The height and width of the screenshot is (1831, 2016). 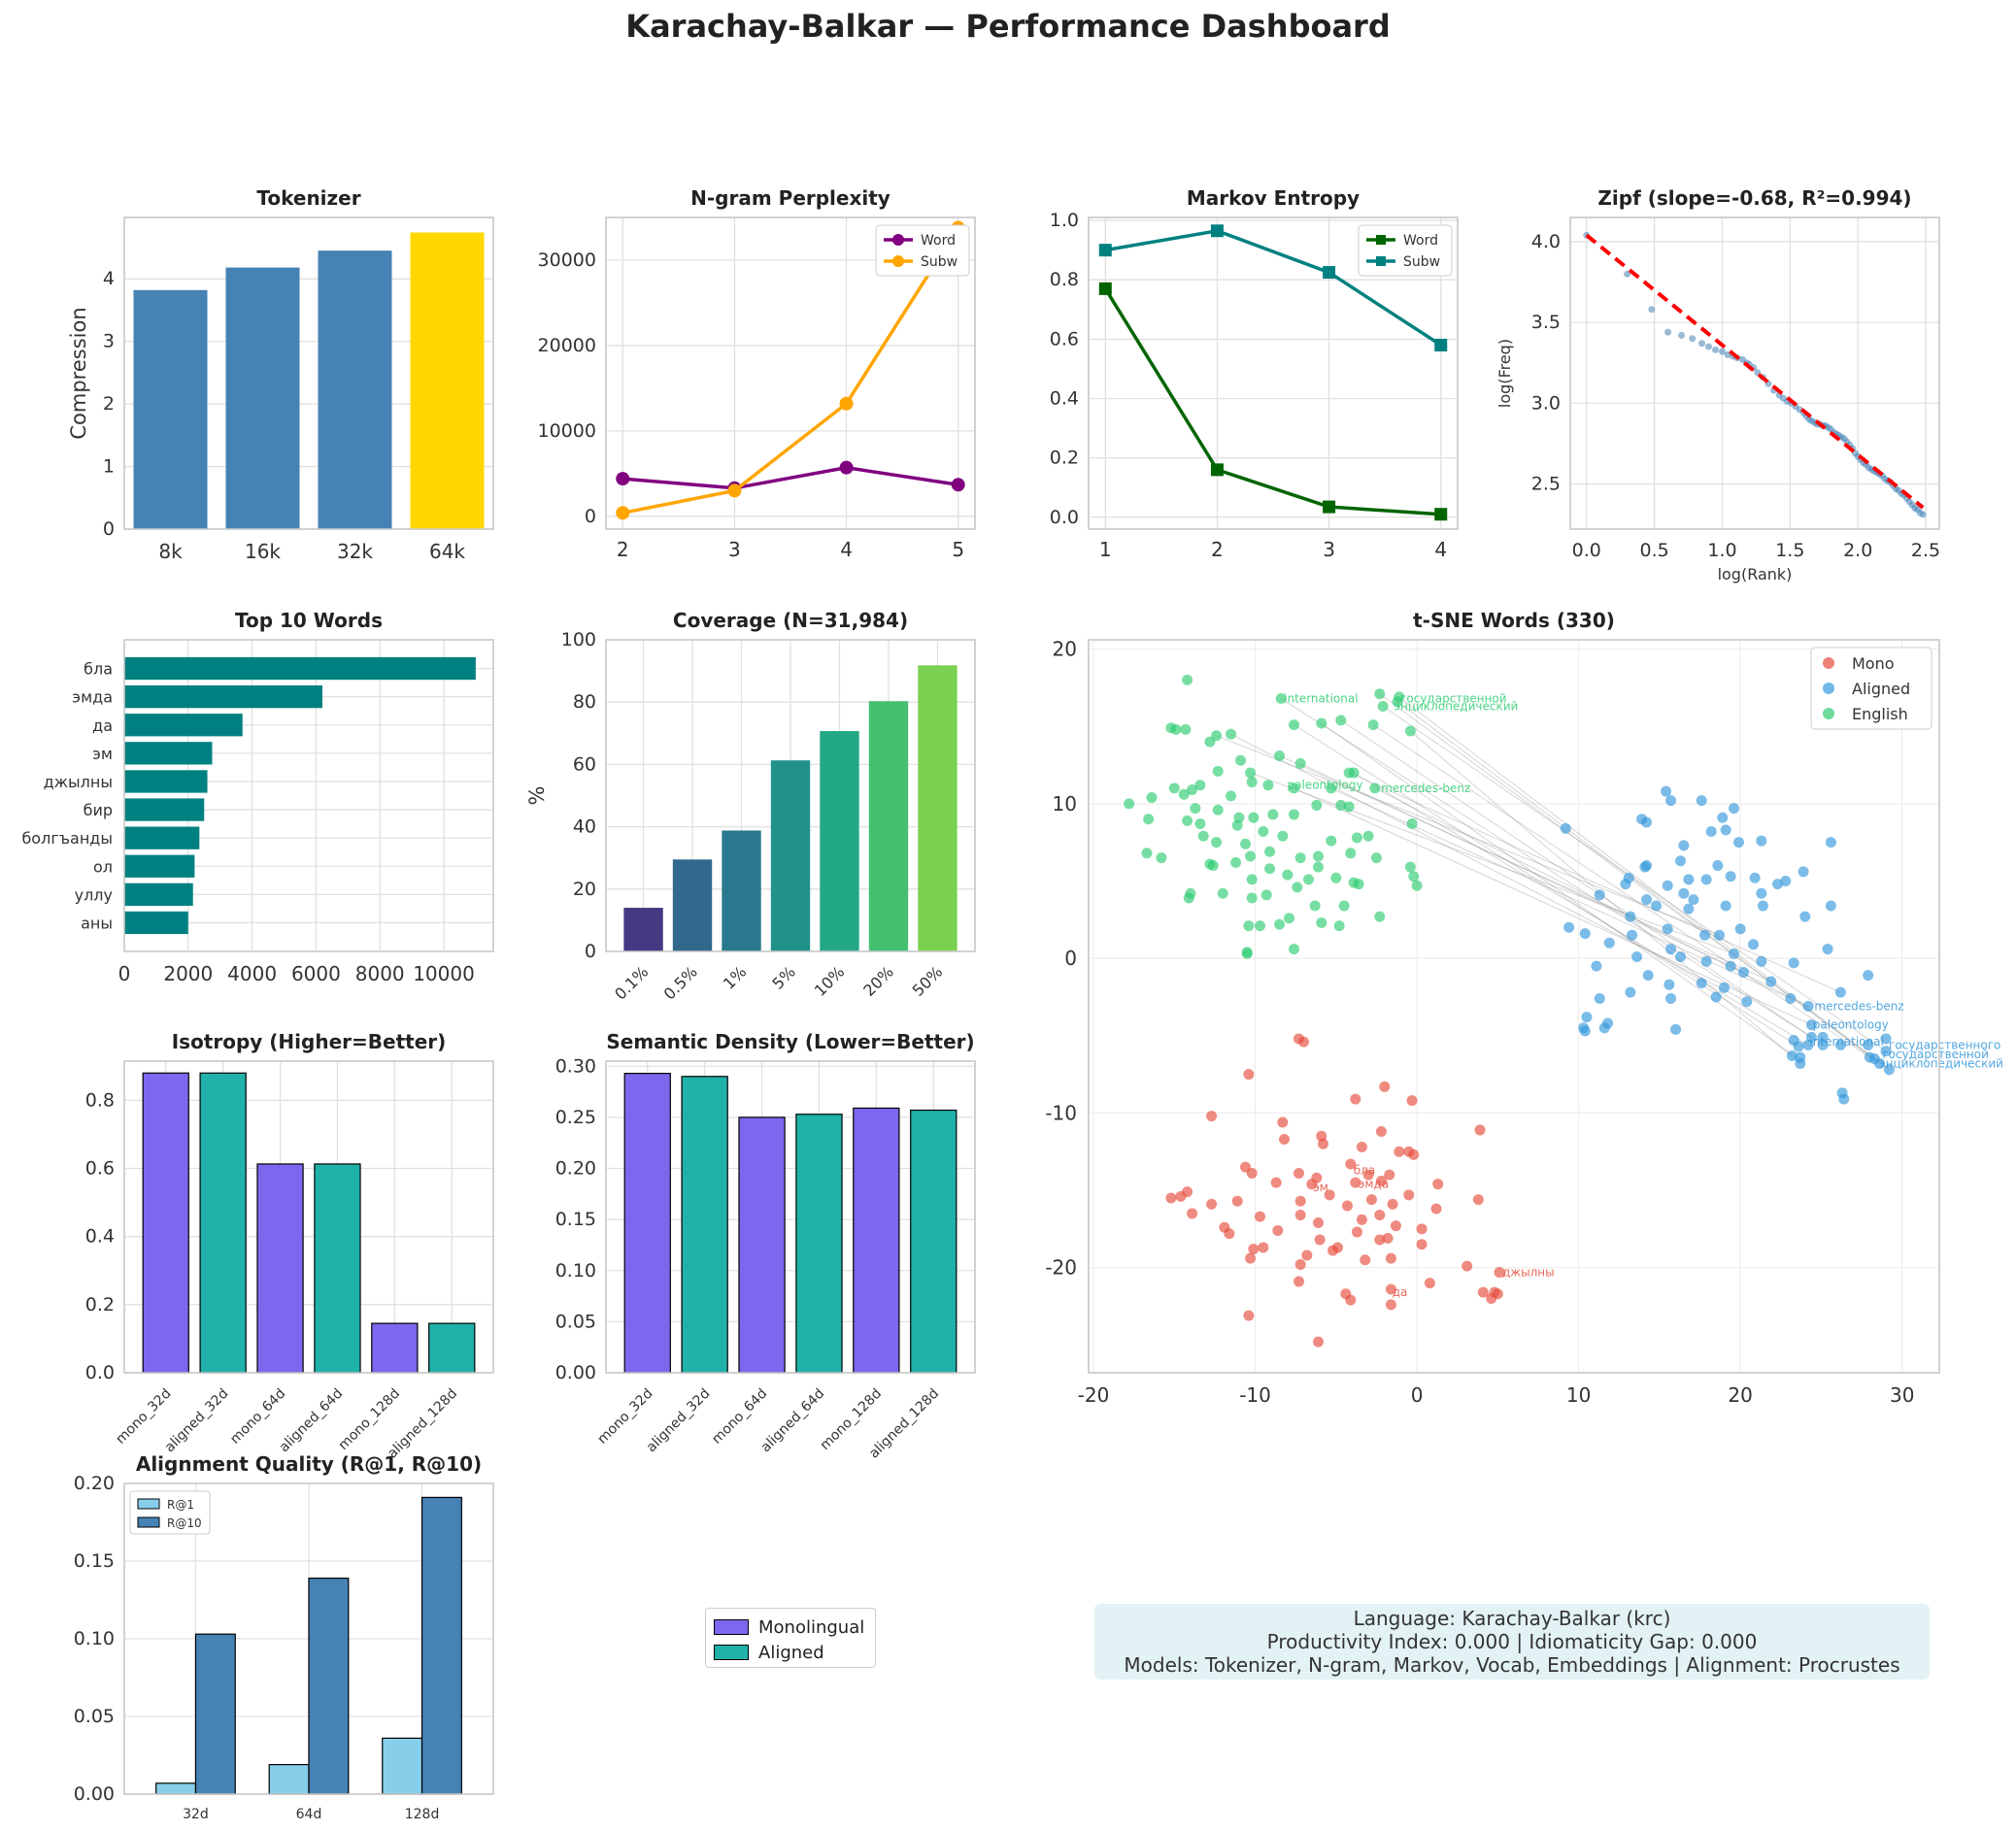 What do you see at coordinates (1546, 483) in the screenshot?
I see `y-tick-label: 2.5` at bounding box center [1546, 483].